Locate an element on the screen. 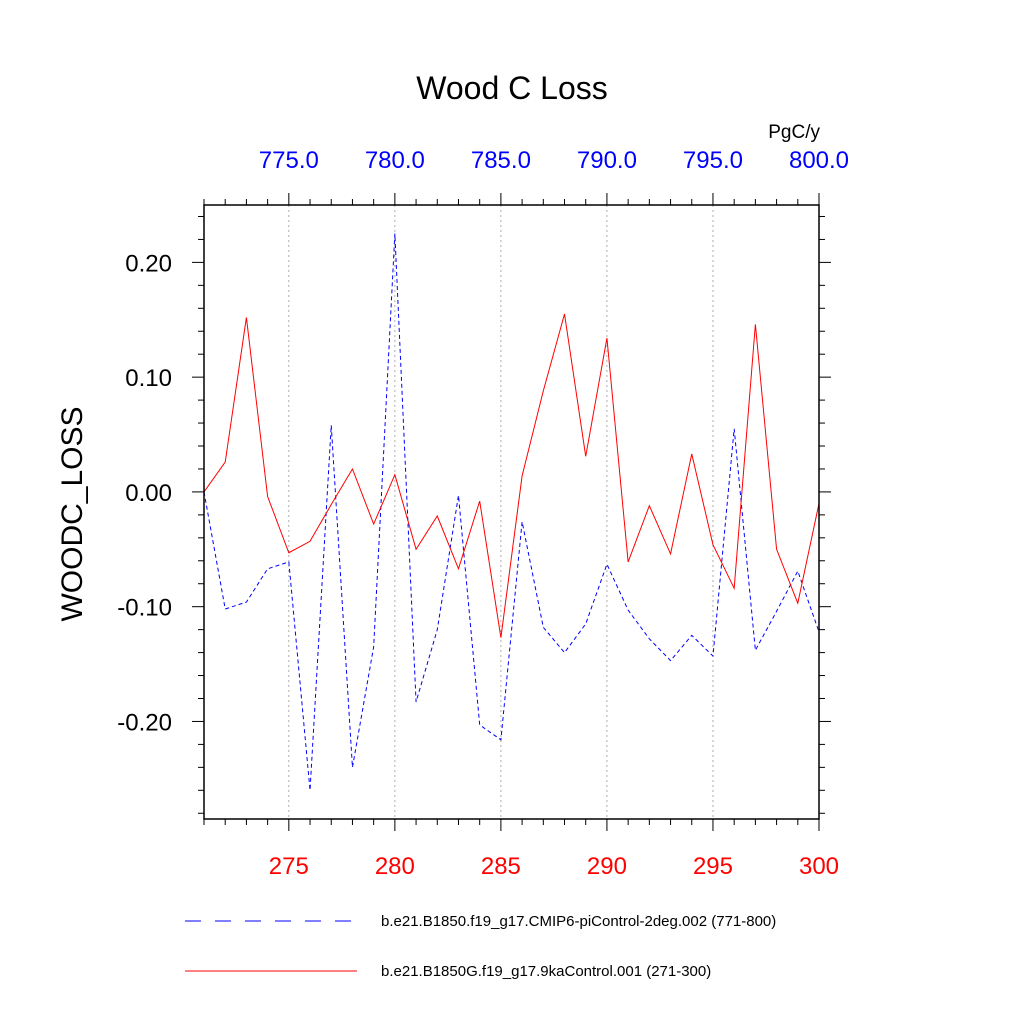 This screenshot has height=1024, width=1024. x-top-tick-label: 790.0 is located at coordinates (607, 160).